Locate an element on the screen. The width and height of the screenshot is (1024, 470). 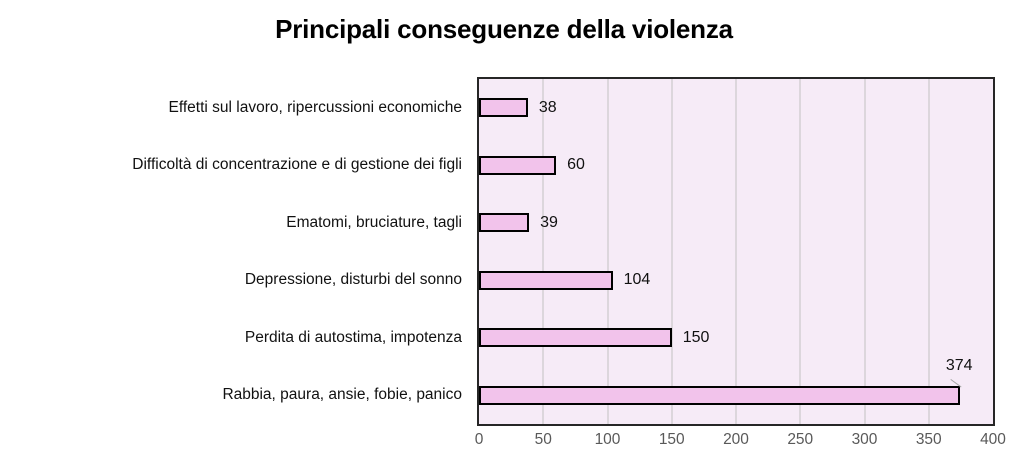
category-label: Rabbia, paura, ansie, fobie, panico is located at coordinates (342, 395).